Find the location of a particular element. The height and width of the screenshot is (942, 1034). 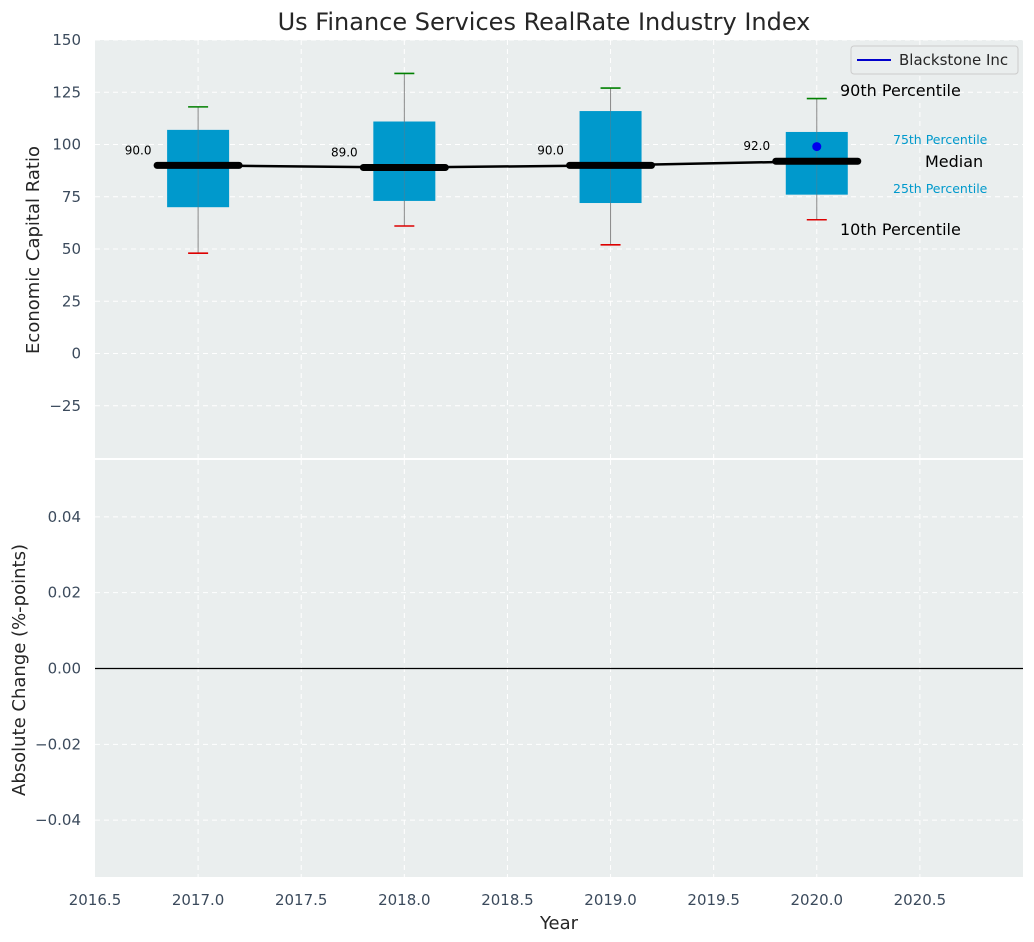

annotation-10th: 10th Percentile is located at coordinates (900, 229).